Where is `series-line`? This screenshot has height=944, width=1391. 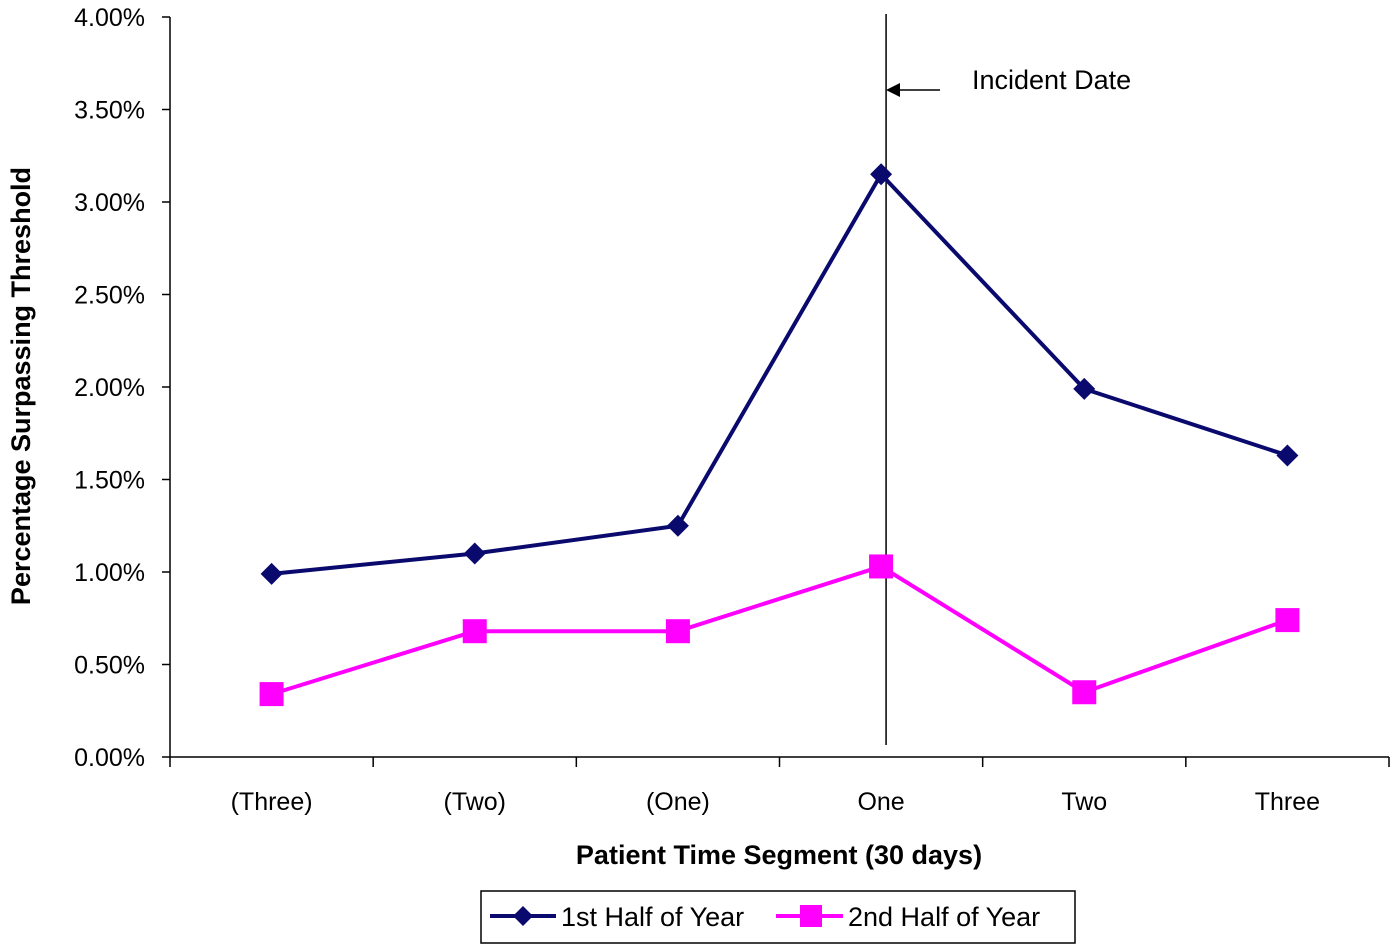 series-line is located at coordinates (779, 630).